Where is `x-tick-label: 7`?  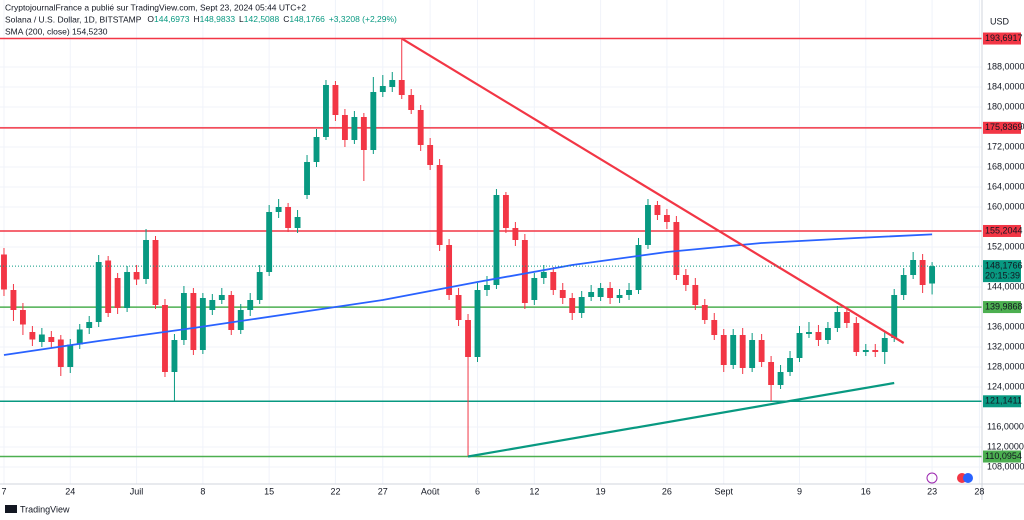
x-tick-label: 7 is located at coordinates (3, 491).